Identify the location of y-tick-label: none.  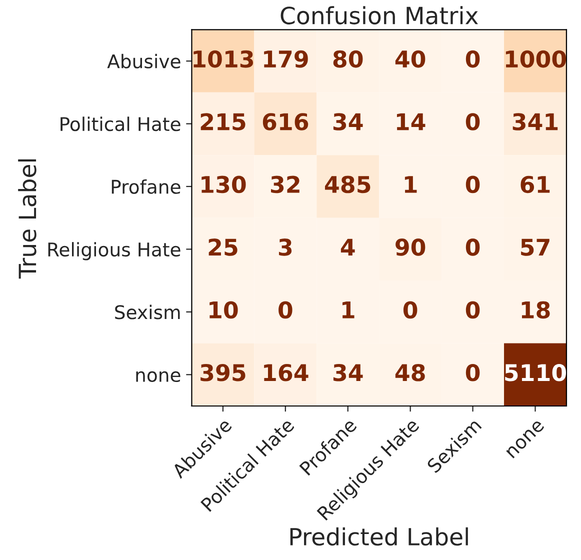
(158, 376).